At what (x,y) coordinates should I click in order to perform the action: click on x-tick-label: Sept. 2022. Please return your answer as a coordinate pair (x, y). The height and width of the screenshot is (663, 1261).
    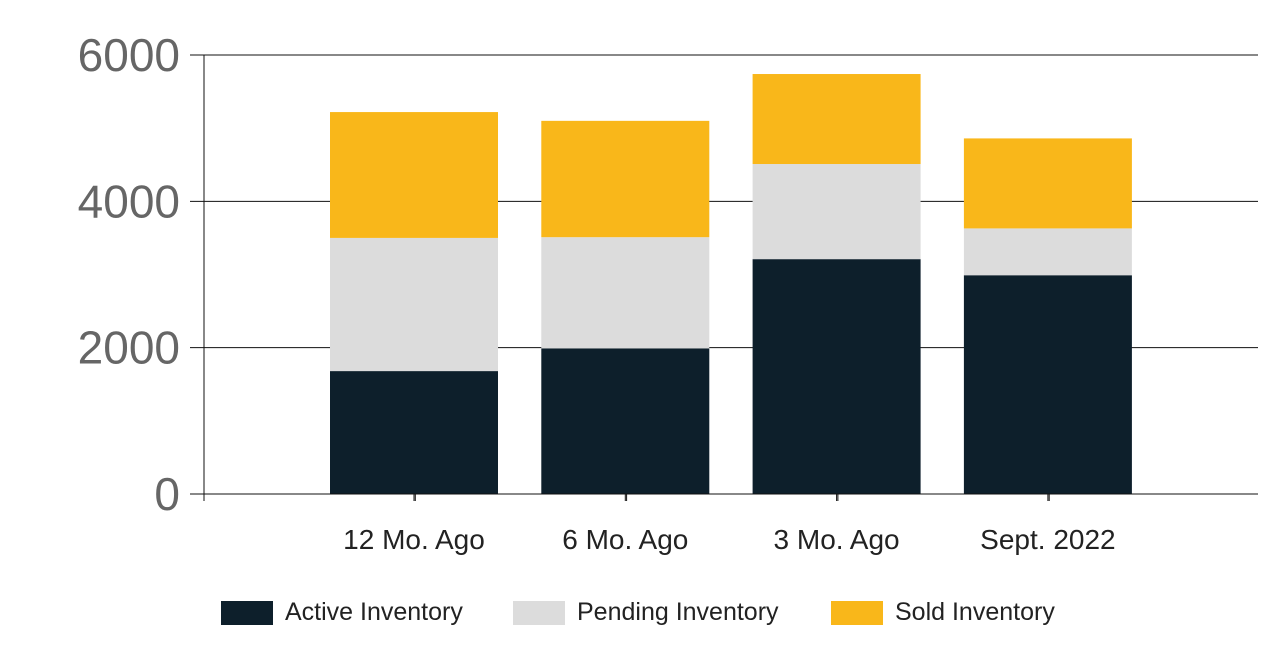
    Looking at the image, I should click on (1047, 539).